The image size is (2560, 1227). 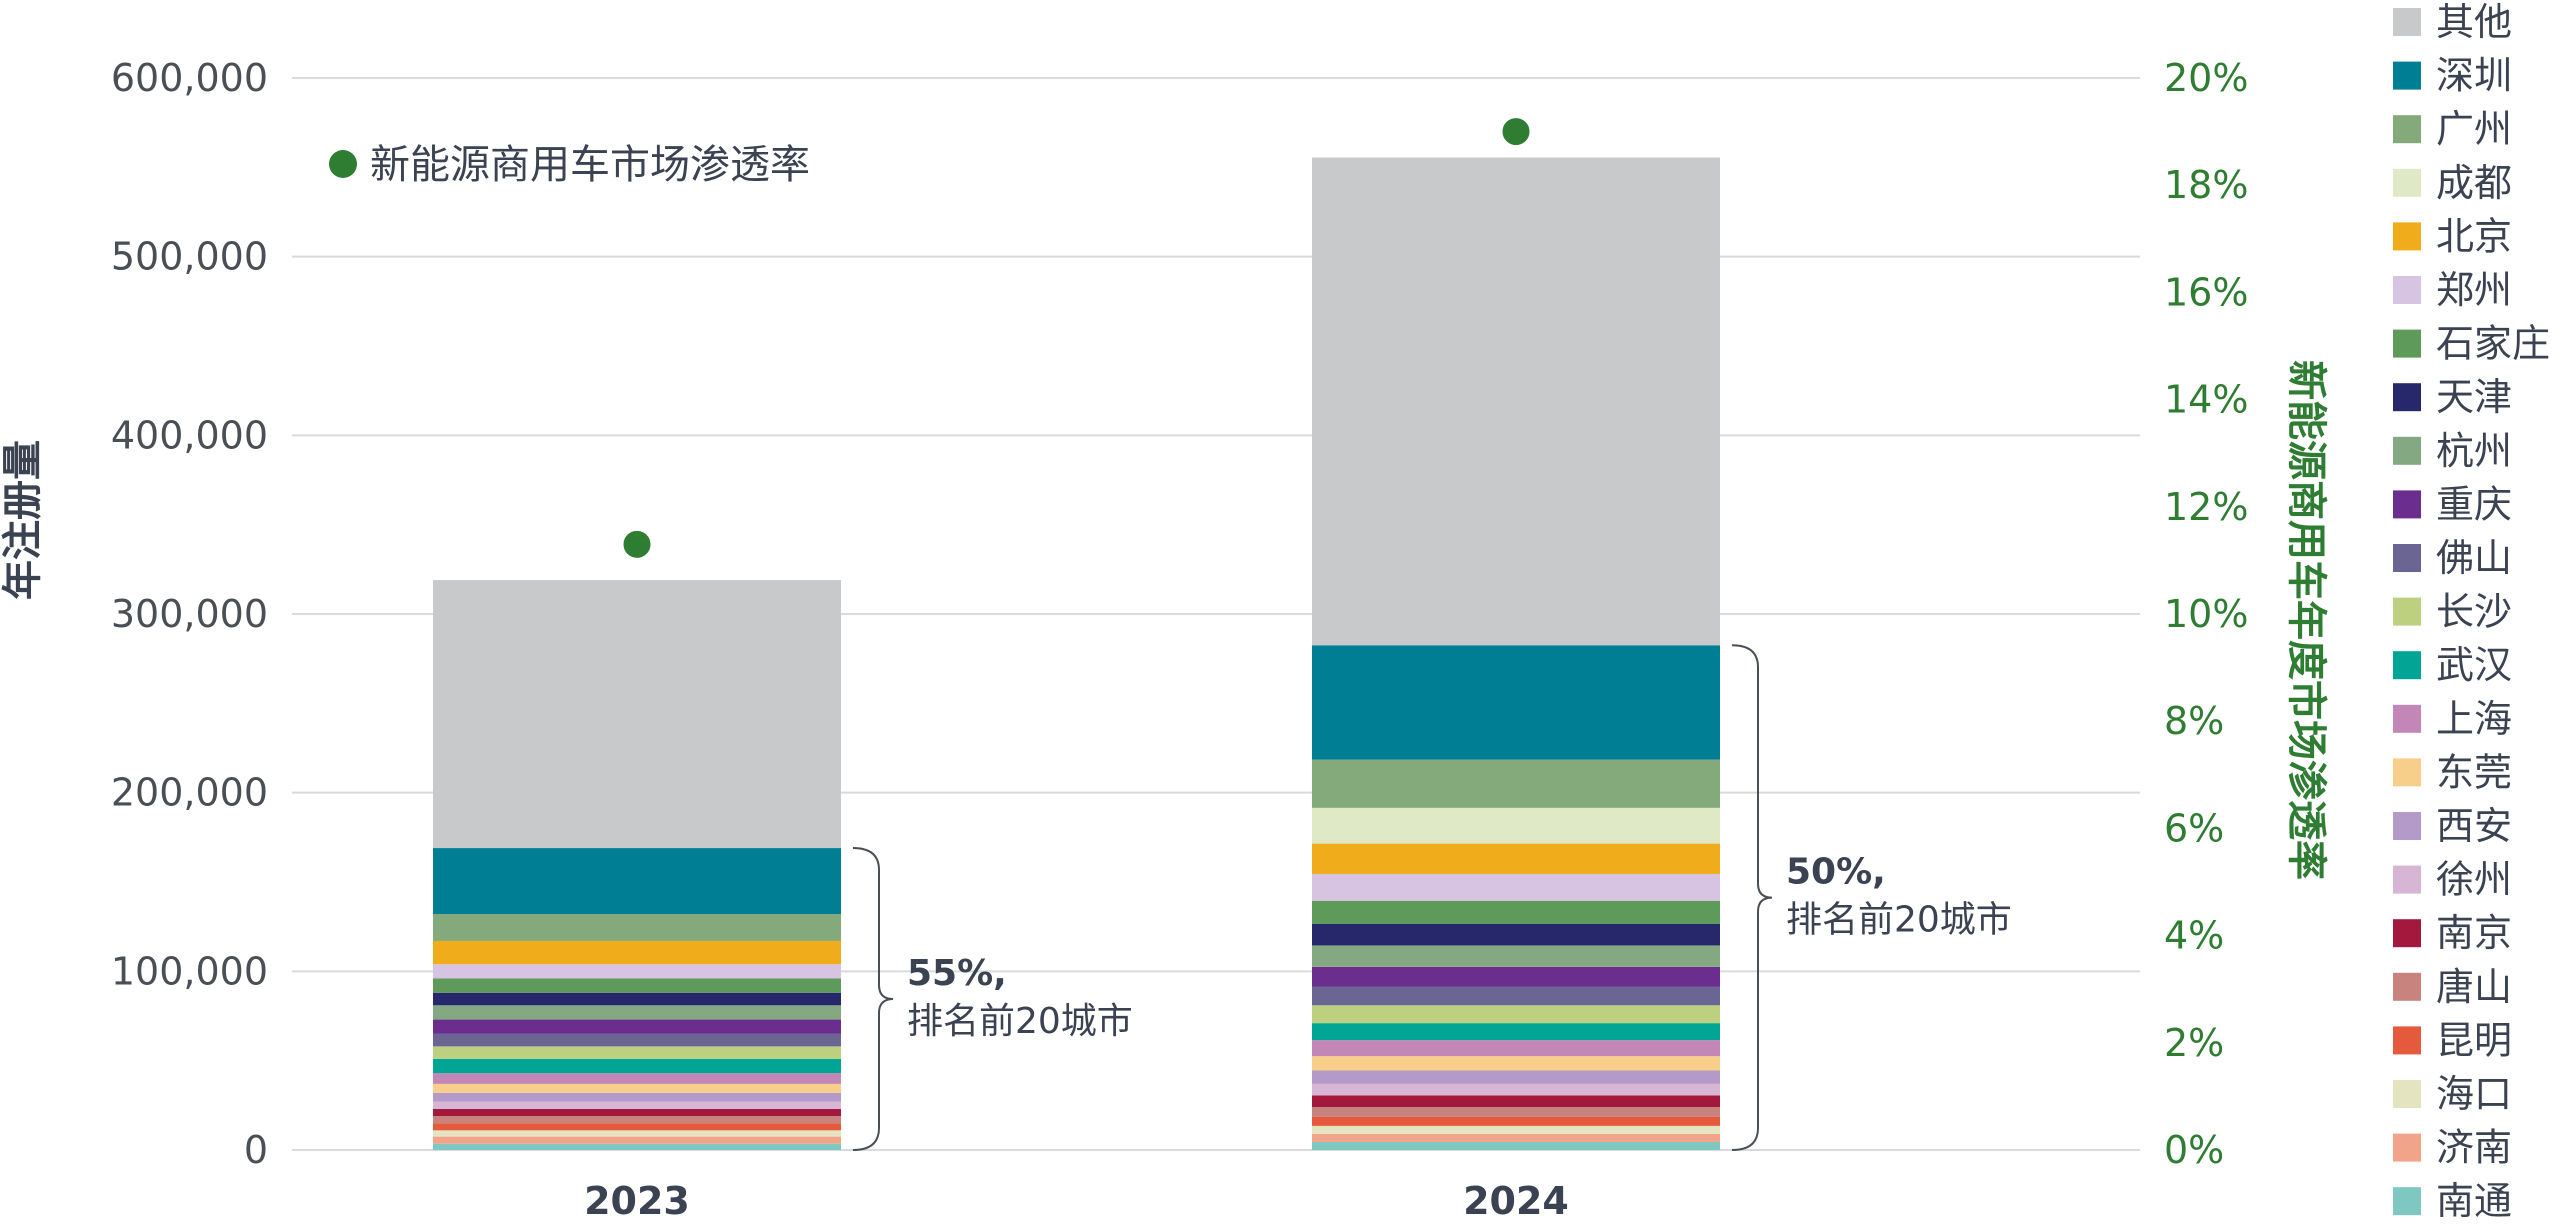 I want to click on legend-item: 西安, so click(x=2452, y=826).